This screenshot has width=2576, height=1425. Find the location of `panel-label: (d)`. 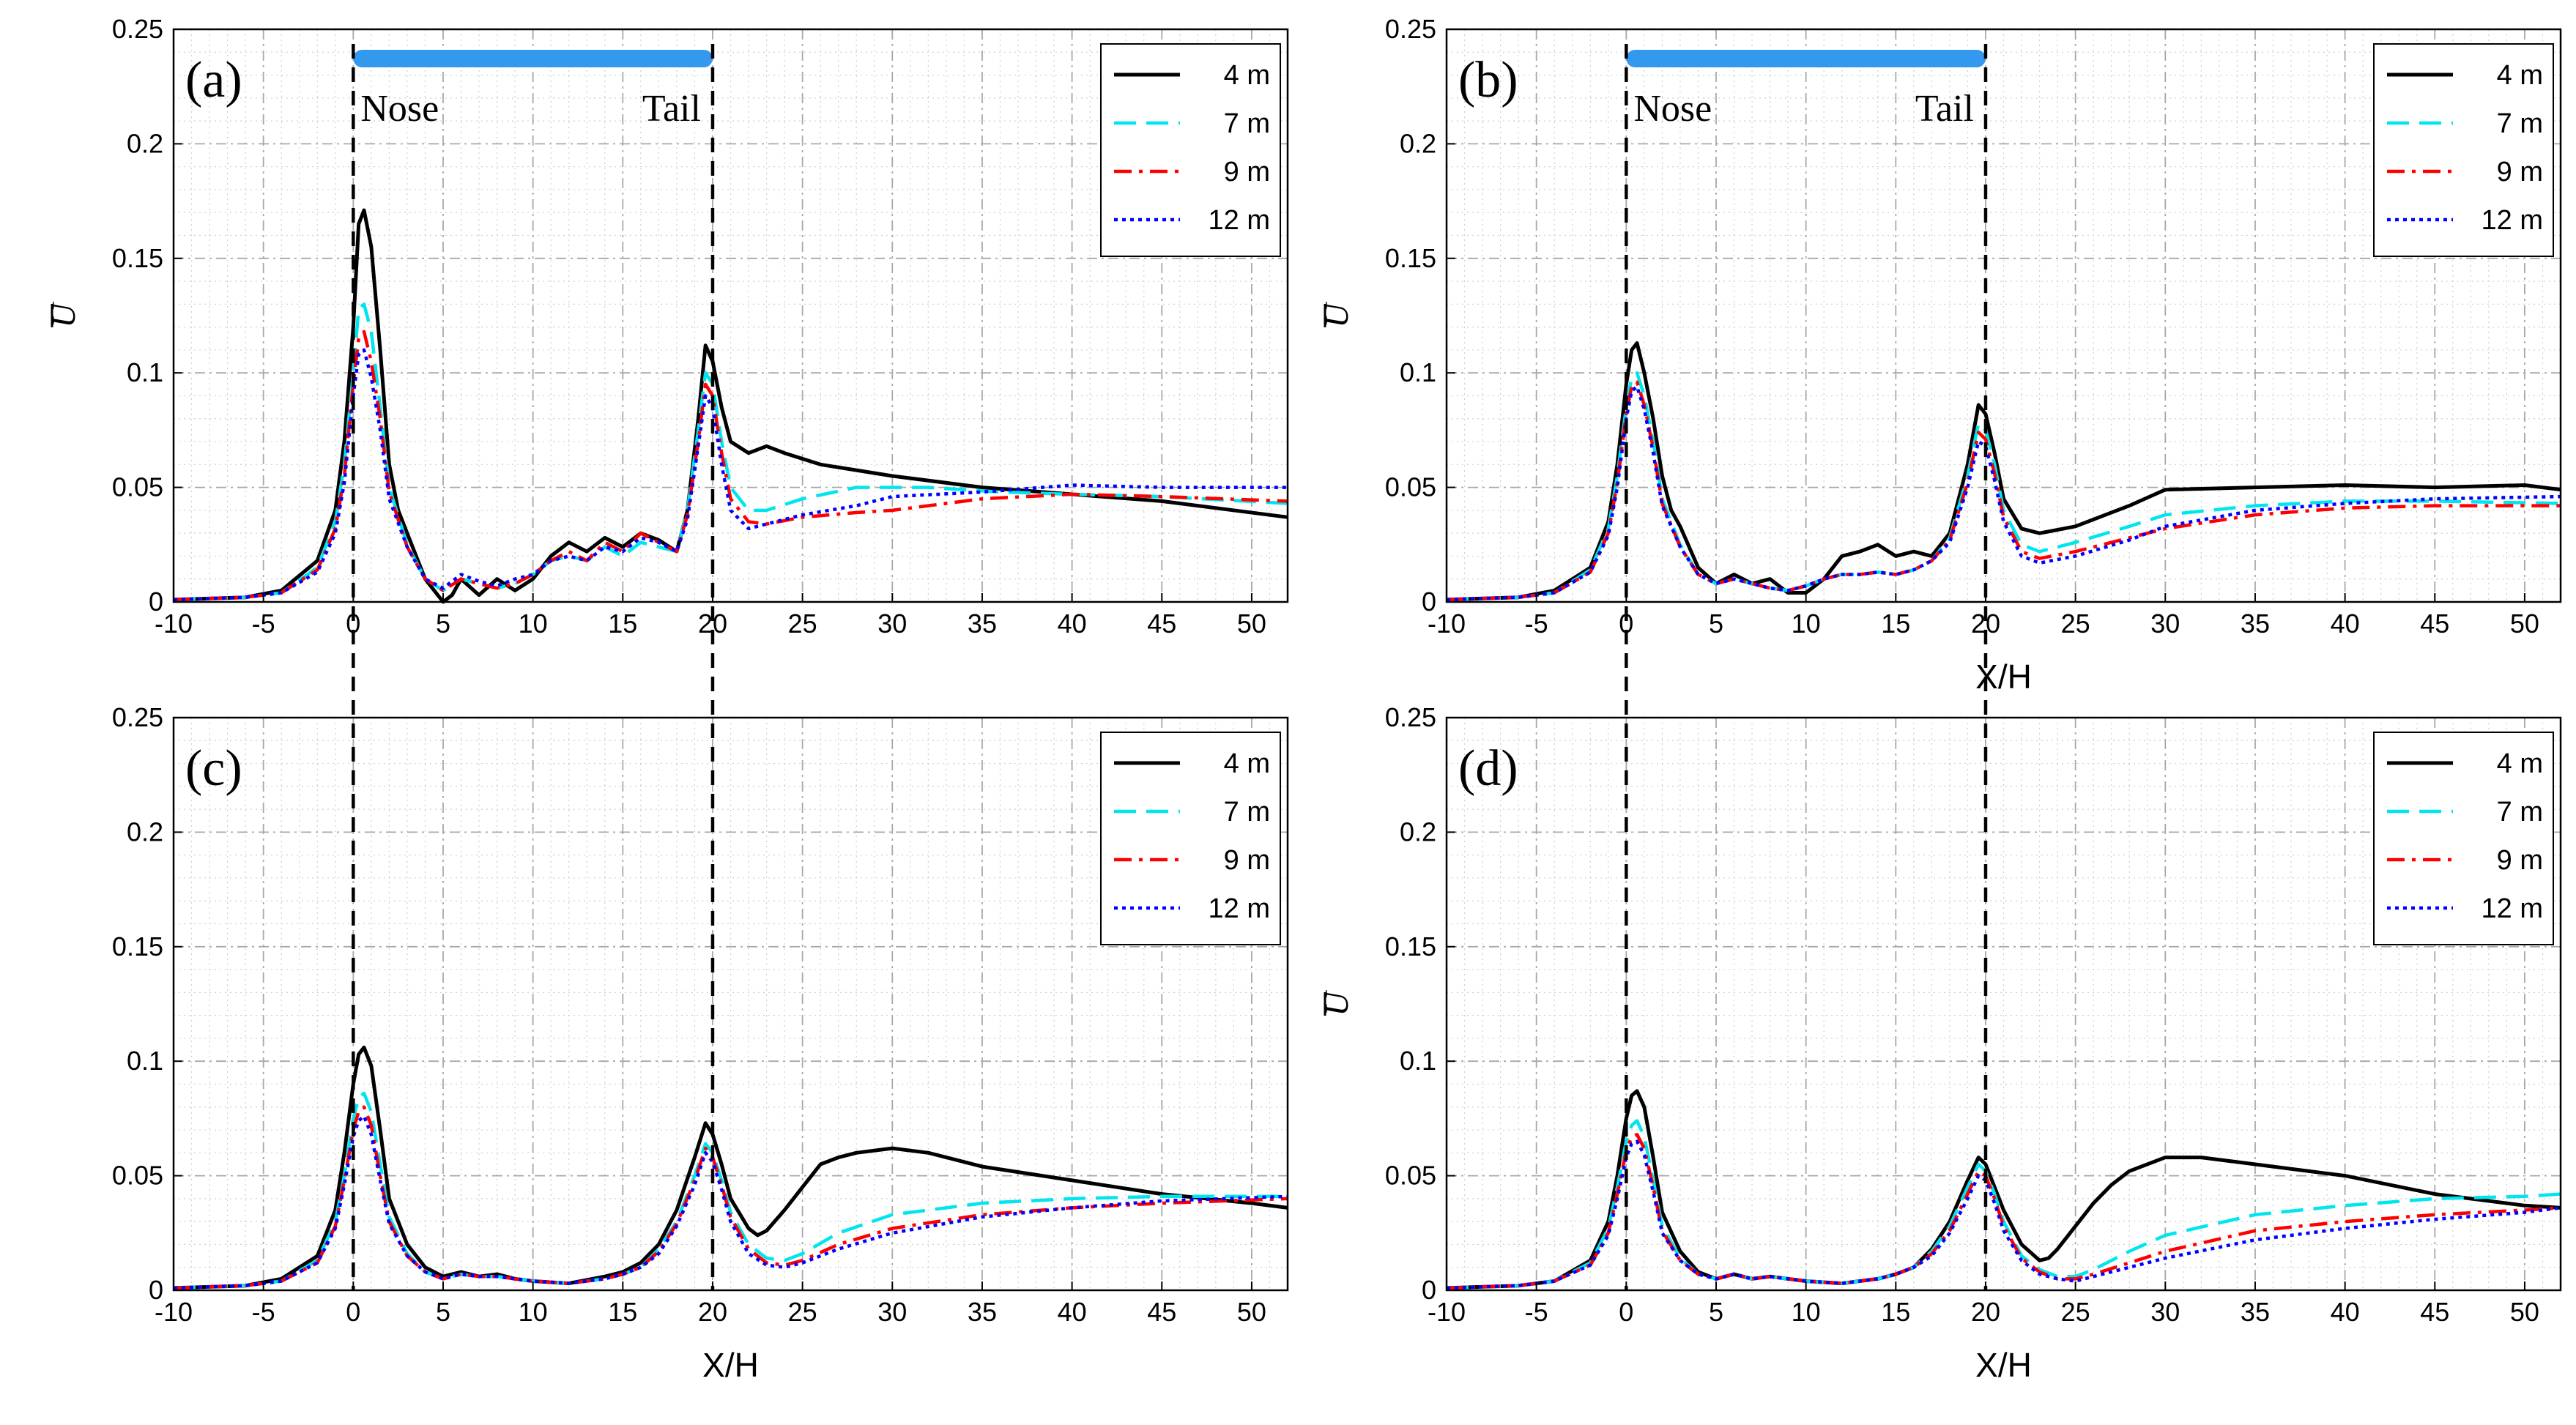

panel-label: (d) is located at coordinates (1488, 768).